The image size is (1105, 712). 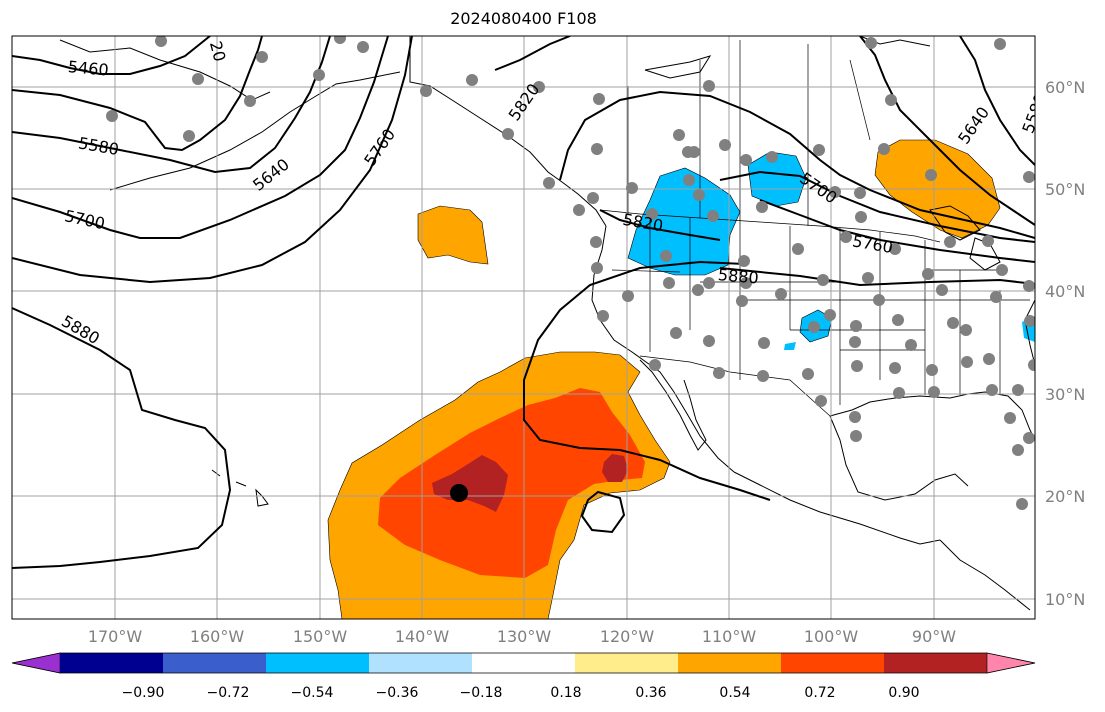 I want to click on contour-5880-west, so click(x=122, y=438).